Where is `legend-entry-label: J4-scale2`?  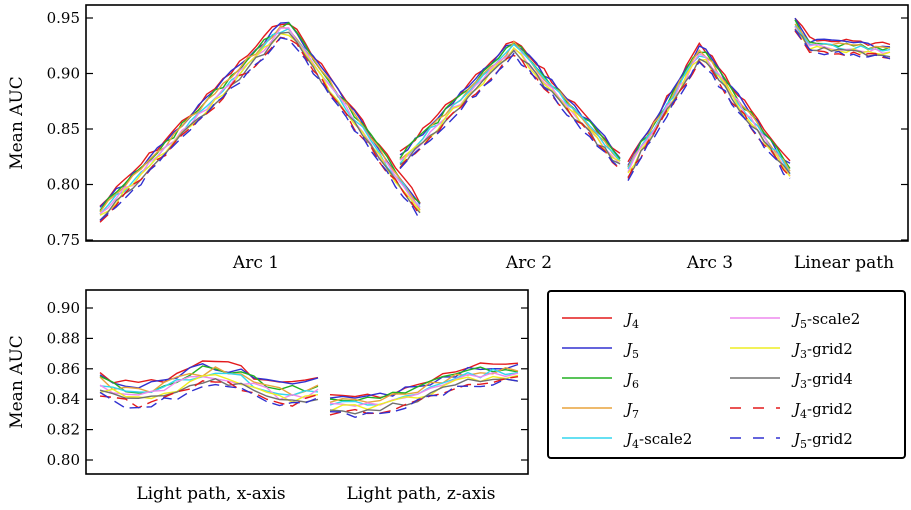 legend-entry-label: J4-scale2 is located at coordinates (657, 440).